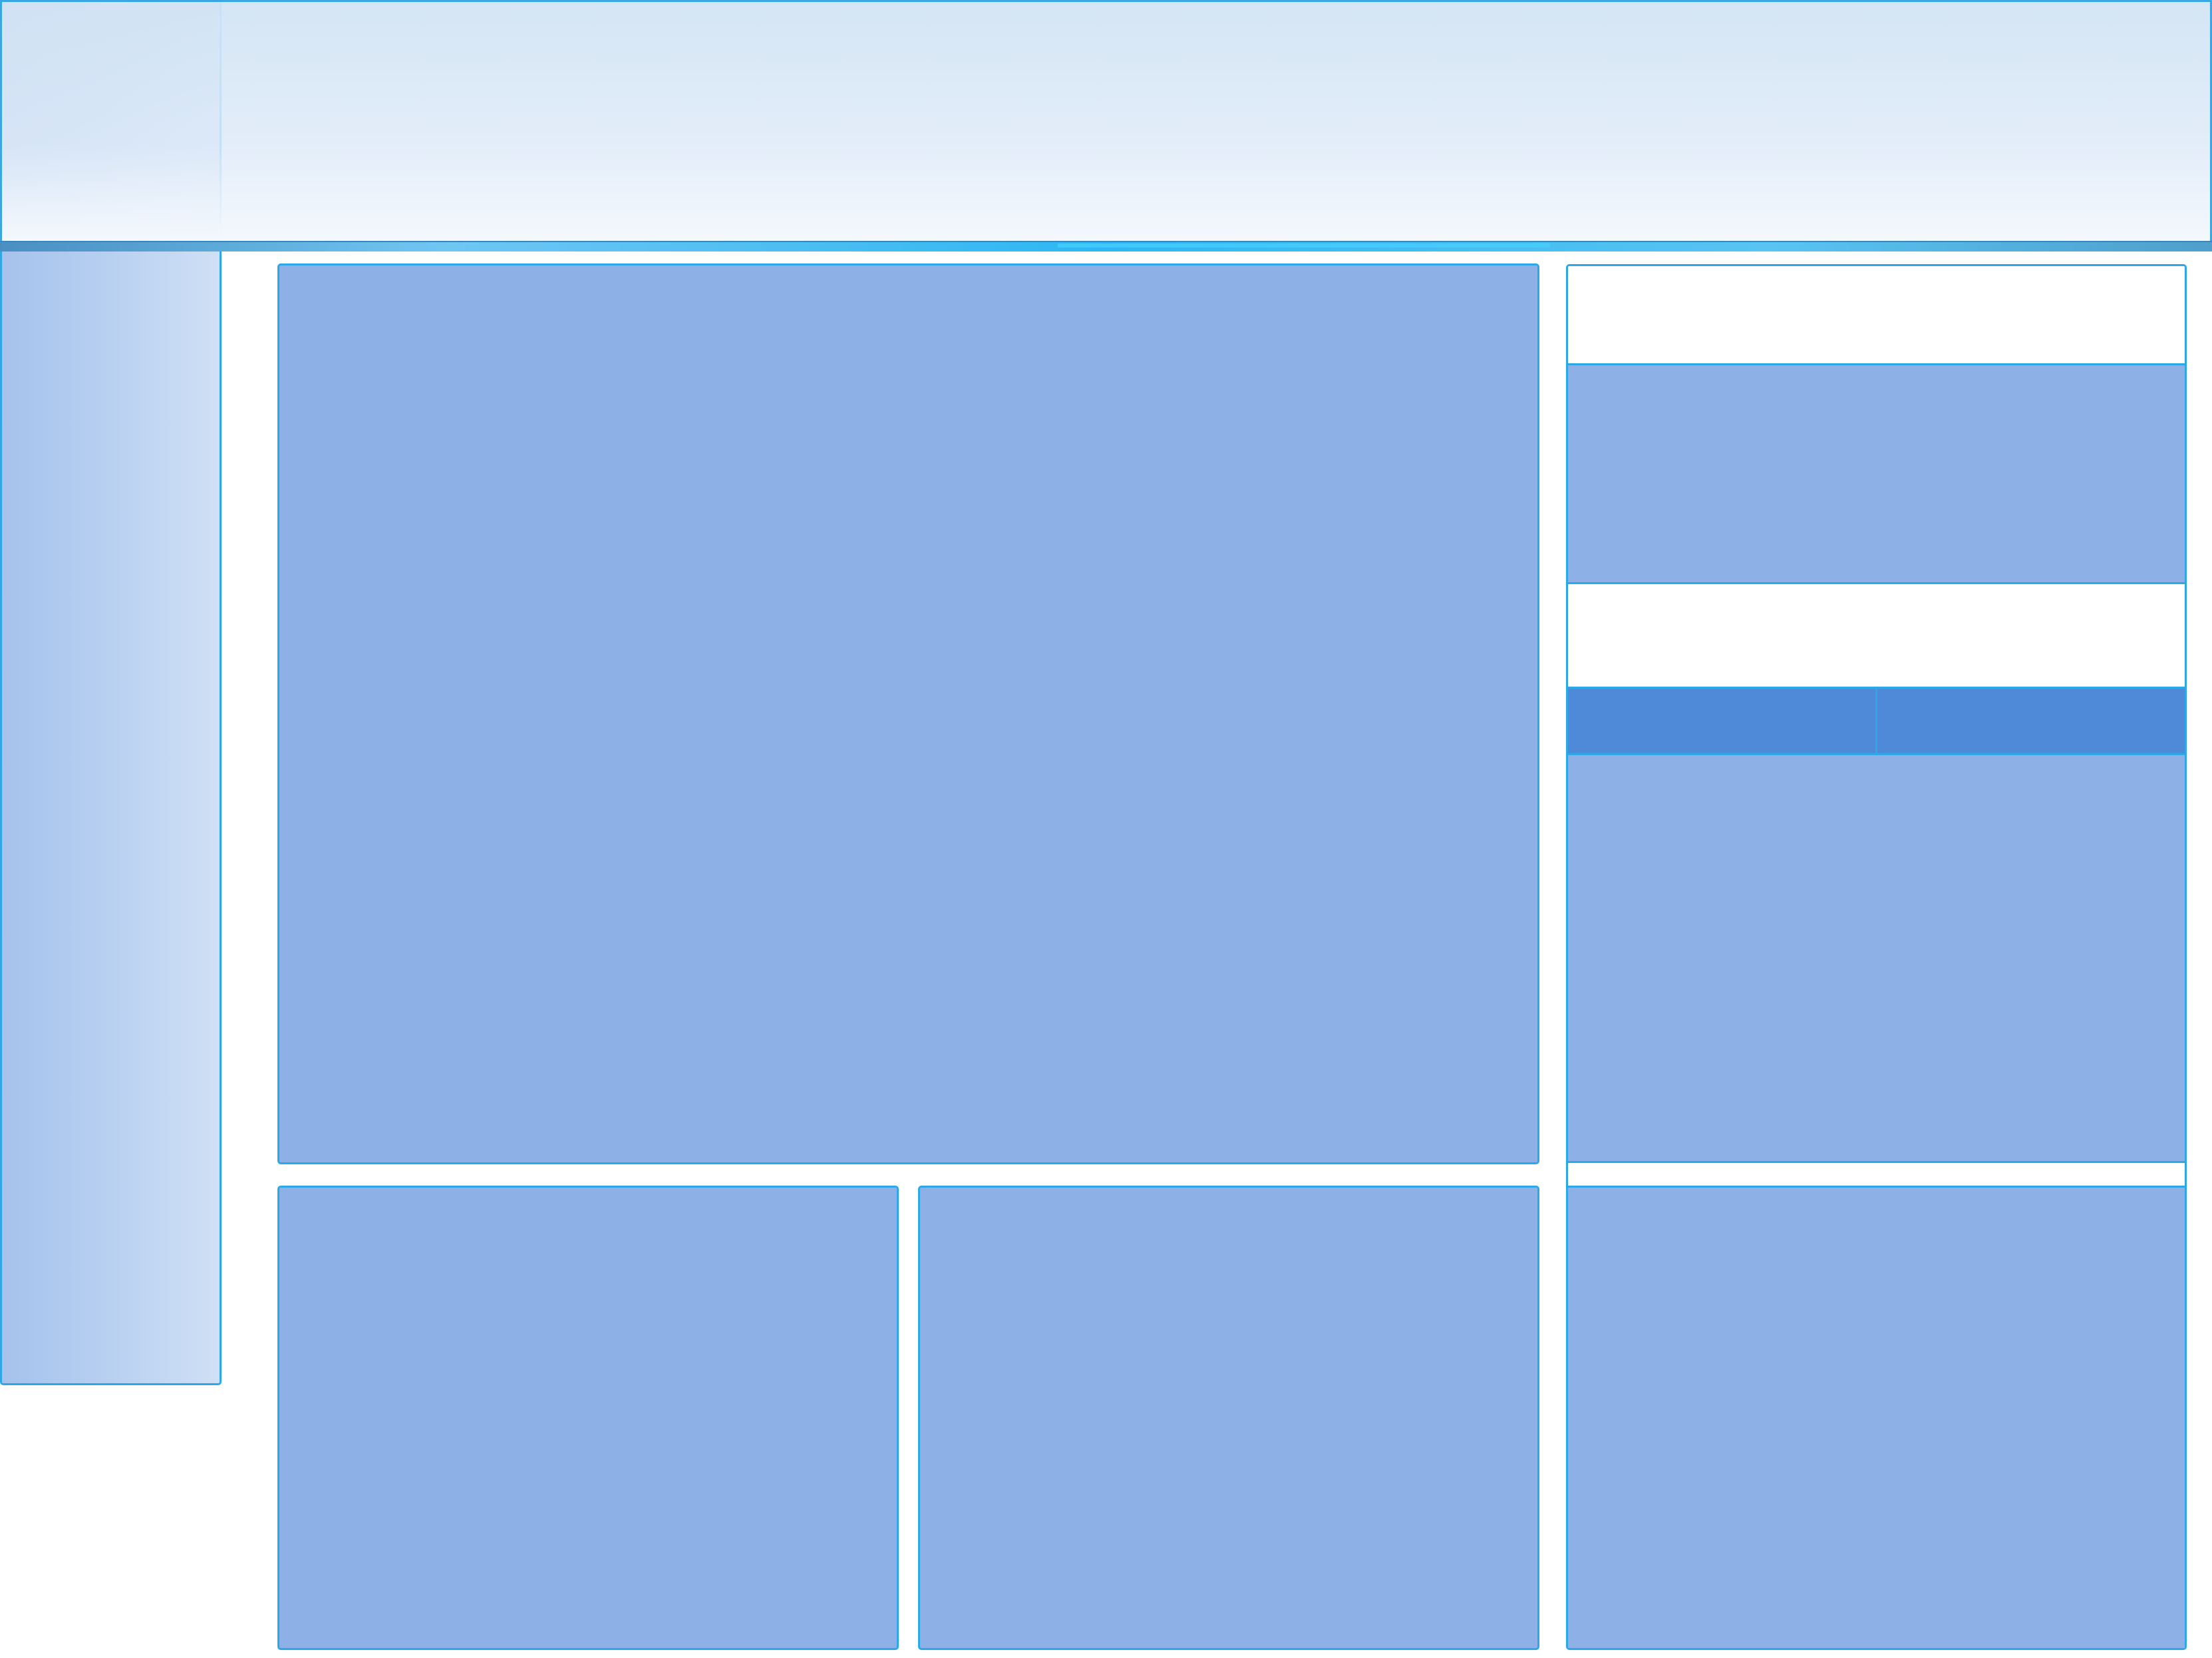  What do you see at coordinates (1876, 1417) in the screenshot?
I see `right-bottom-panel` at bounding box center [1876, 1417].